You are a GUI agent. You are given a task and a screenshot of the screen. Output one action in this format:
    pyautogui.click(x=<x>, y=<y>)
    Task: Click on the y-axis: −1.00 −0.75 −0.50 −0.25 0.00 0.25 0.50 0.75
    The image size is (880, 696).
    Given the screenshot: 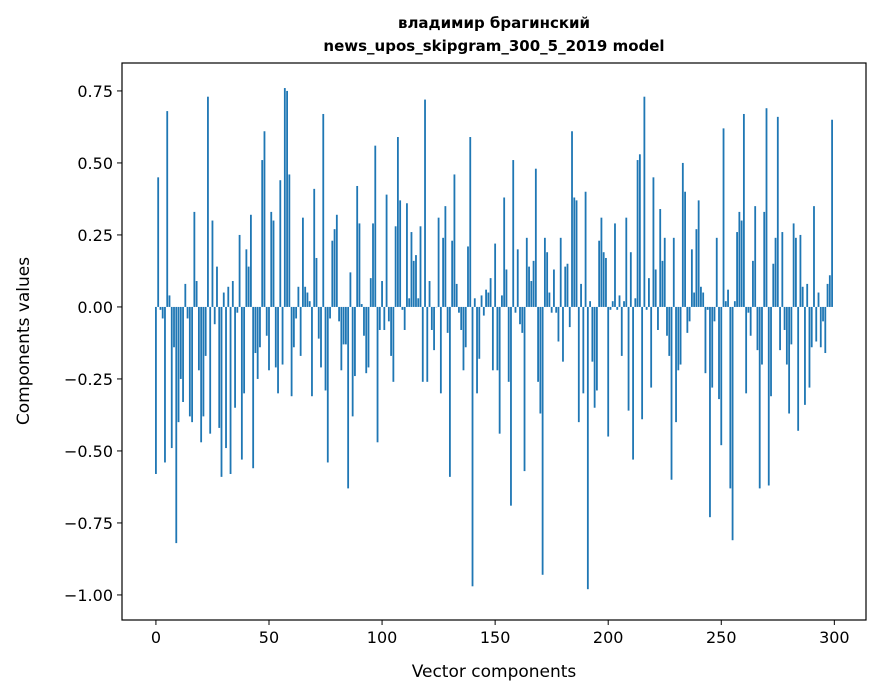 What is the action you would take?
    pyautogui.click(x=93, y=343)
    